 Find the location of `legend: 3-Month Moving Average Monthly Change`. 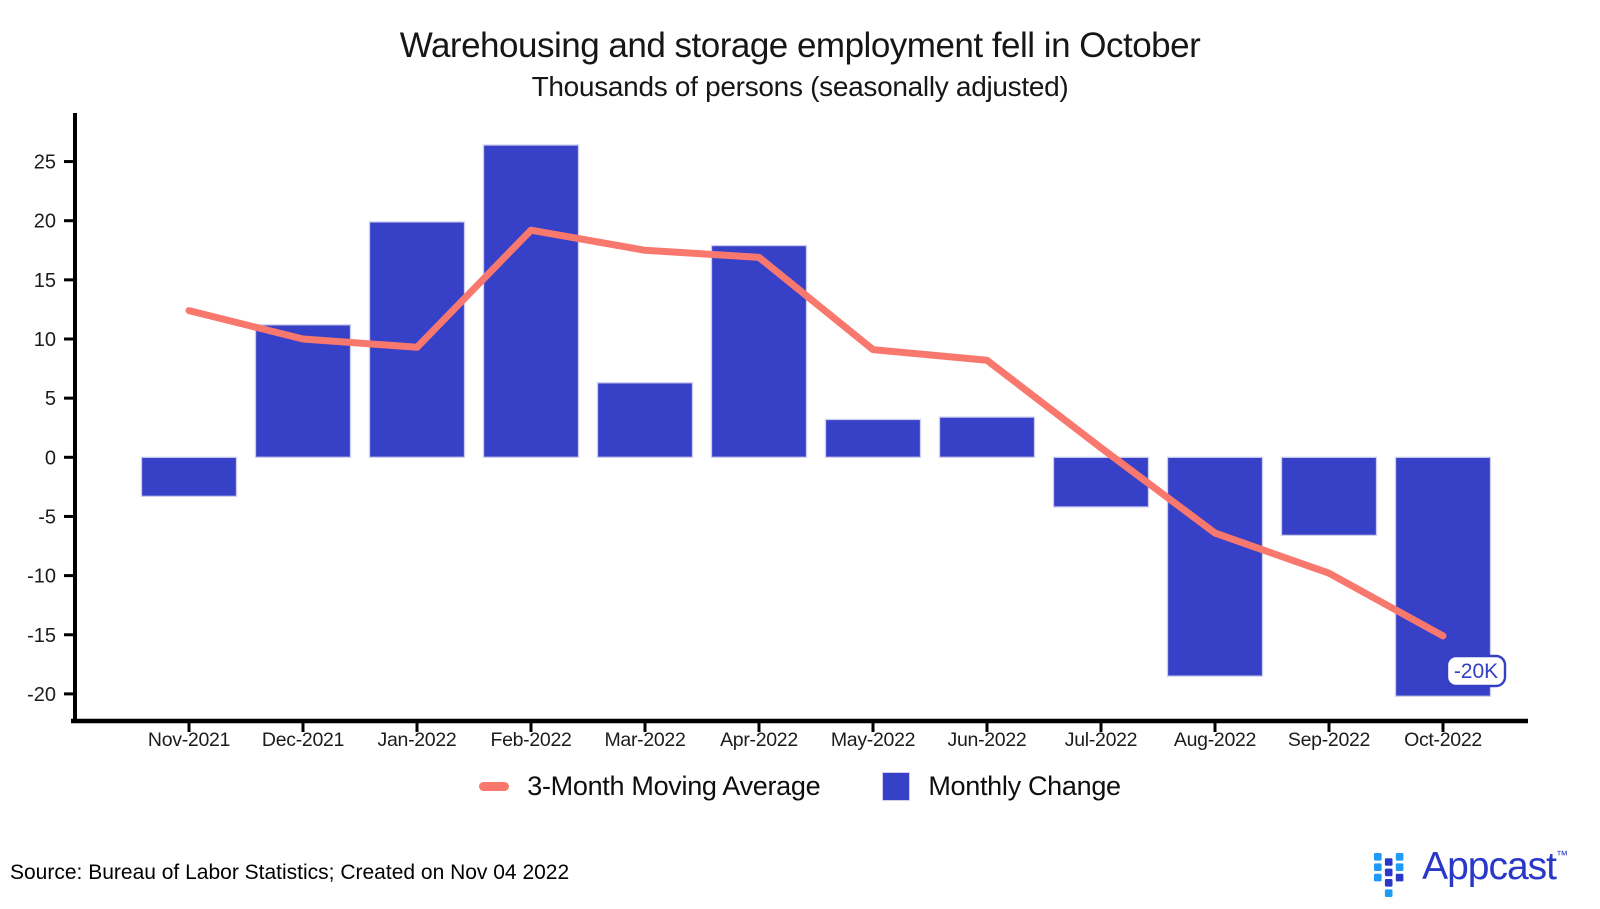

legend: 3-Month Moving Average Monthly Change is located at coordinates (800, 786).